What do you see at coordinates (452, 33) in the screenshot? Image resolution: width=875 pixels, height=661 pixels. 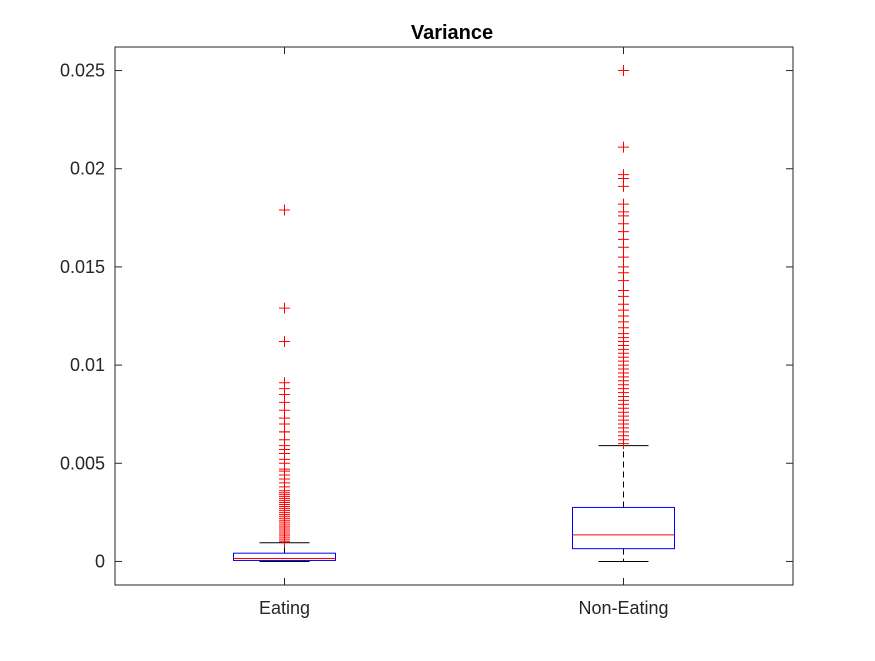 I see `chart-title: Variance` at bounding box center [452, 33].